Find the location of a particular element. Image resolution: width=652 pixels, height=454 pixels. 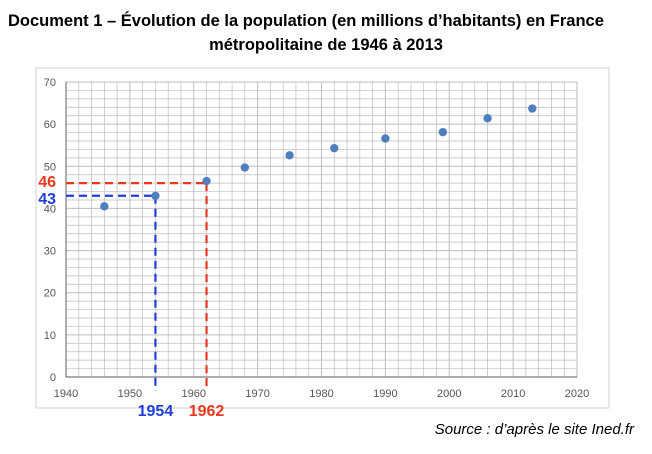

title-line-2: métropolitaine de 1946 à 2013 is located at coordinates (326, 45).